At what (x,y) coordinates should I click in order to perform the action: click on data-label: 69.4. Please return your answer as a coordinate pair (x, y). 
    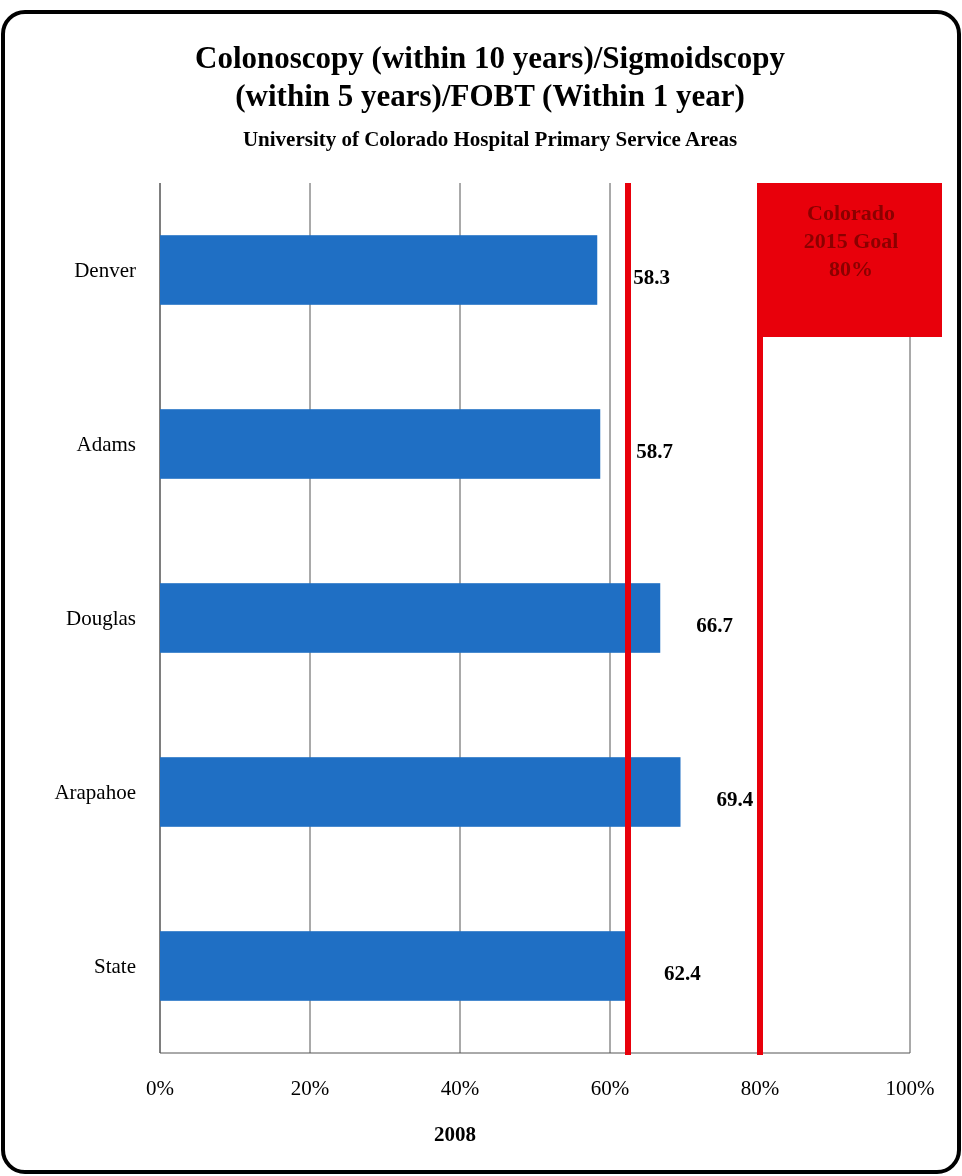
    Looking at the image, I should click on (735, 799).